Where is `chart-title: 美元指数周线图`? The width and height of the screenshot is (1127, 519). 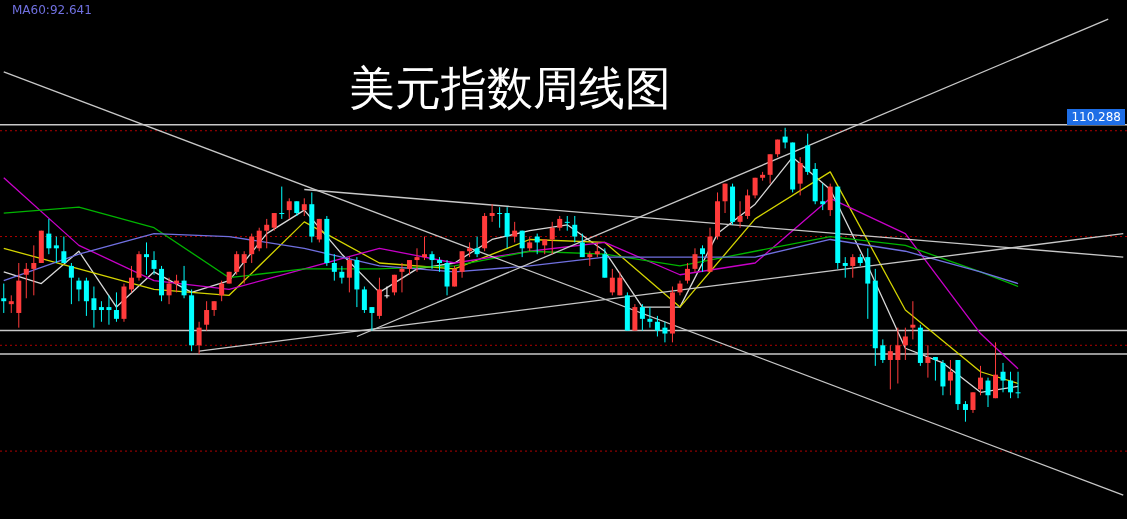
chart-title: 美元指数周线图 is located at coordinates (510, 88).